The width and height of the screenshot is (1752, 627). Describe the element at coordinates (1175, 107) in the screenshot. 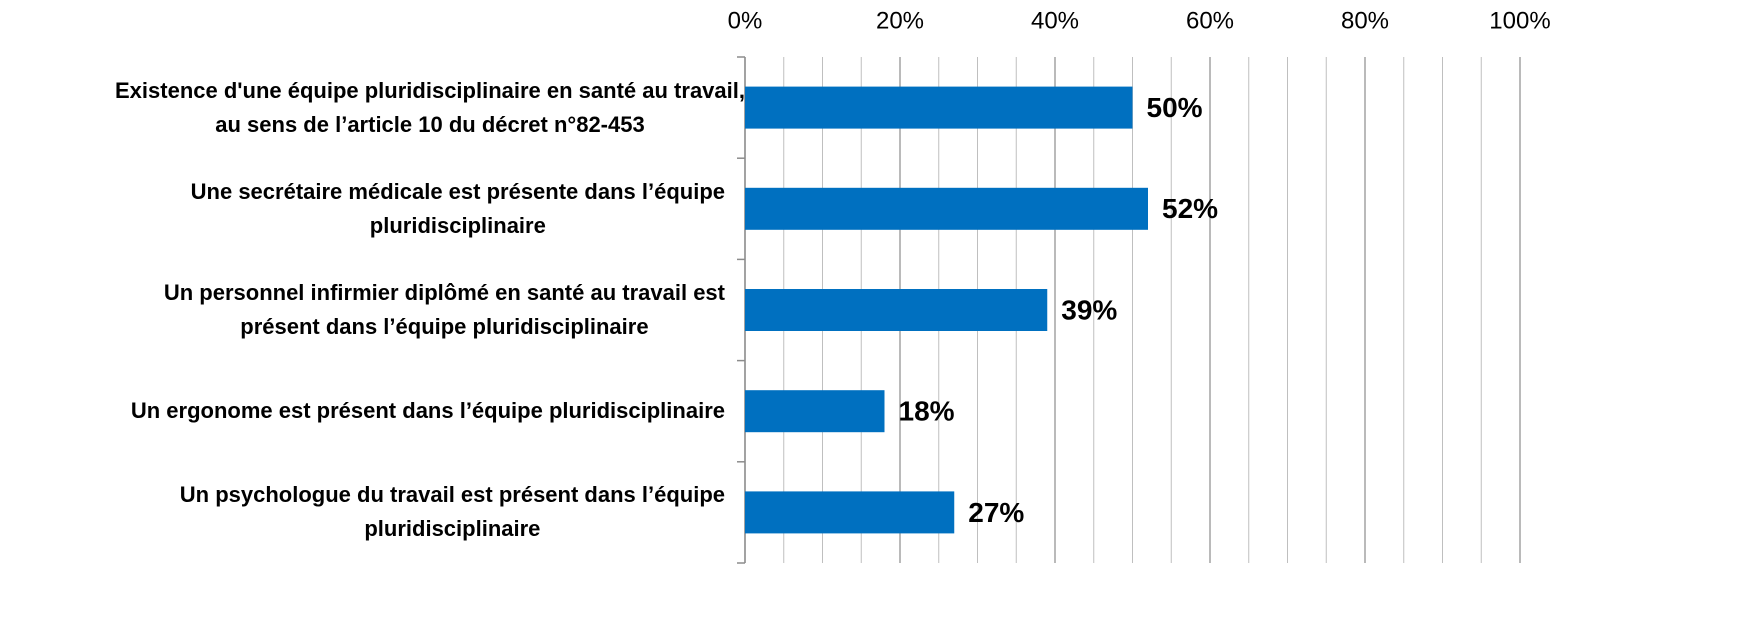

I see `data-label: 50%` at that location.